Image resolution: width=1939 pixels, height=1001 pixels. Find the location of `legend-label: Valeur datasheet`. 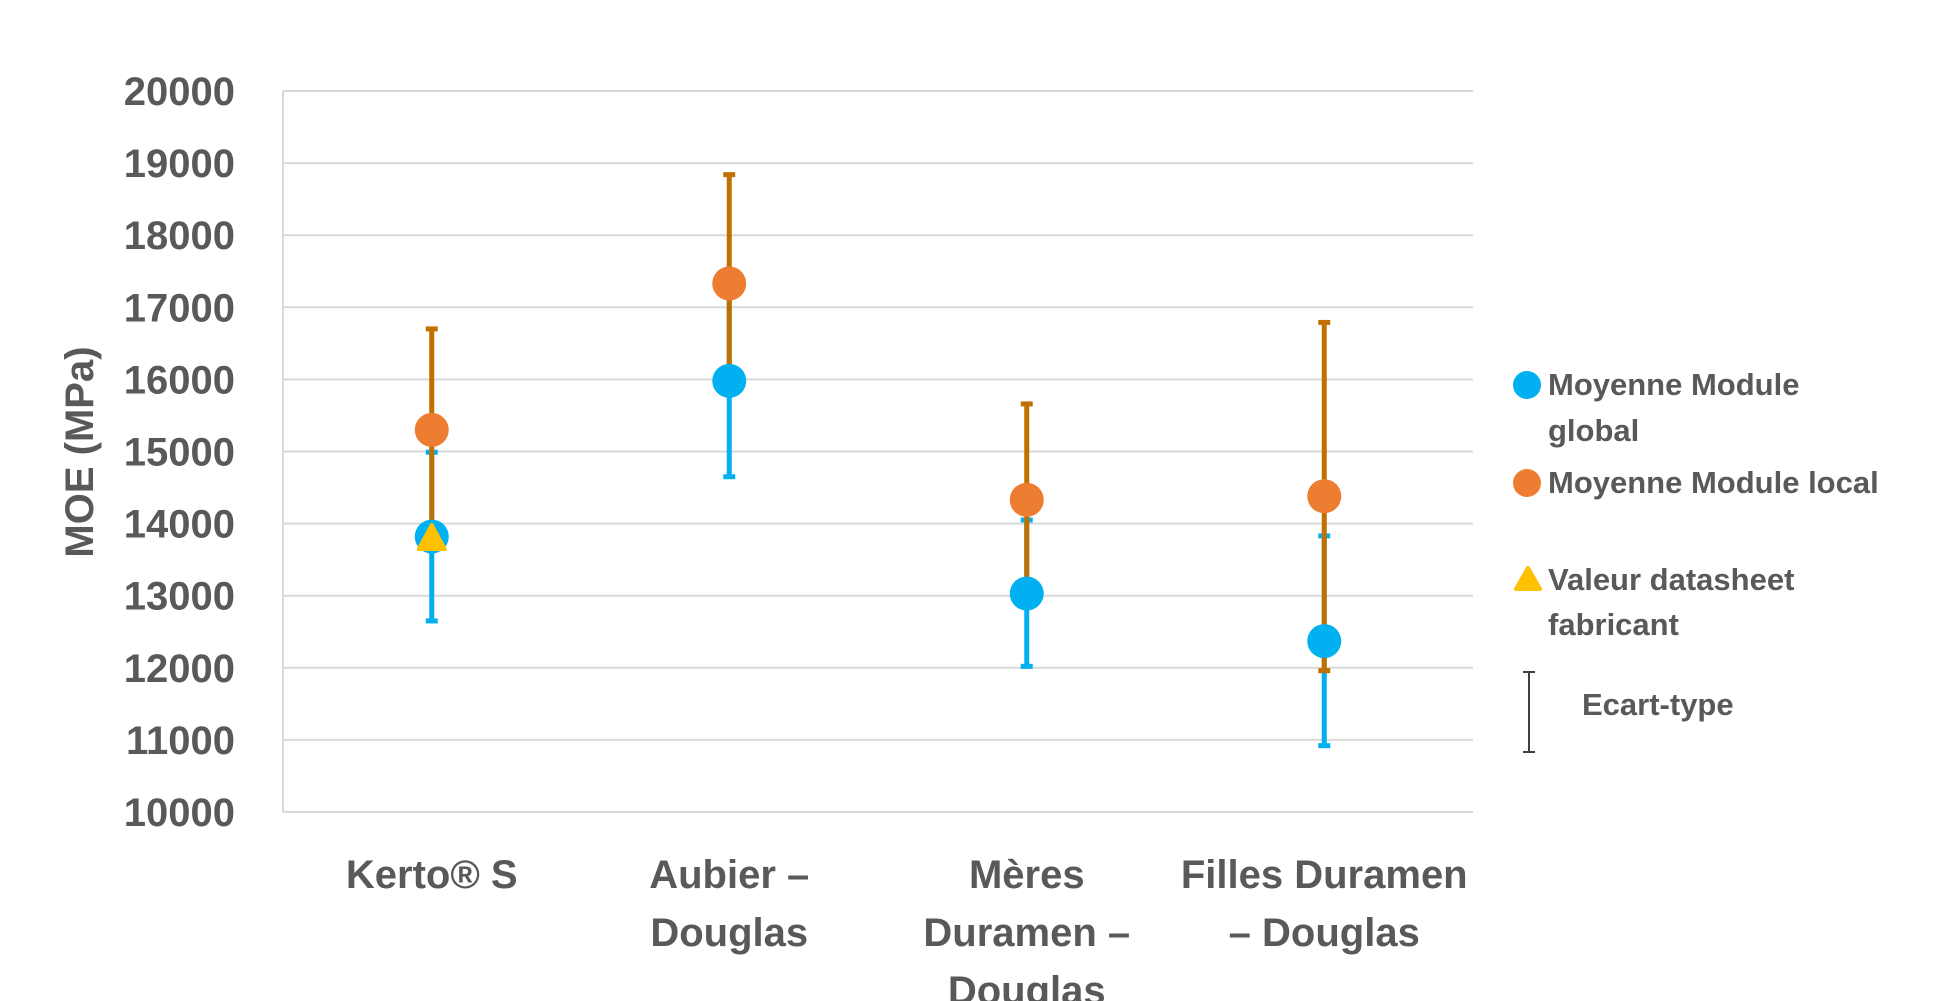

legend-label: Valeur datasheet is located at coordinates (1671, 579).